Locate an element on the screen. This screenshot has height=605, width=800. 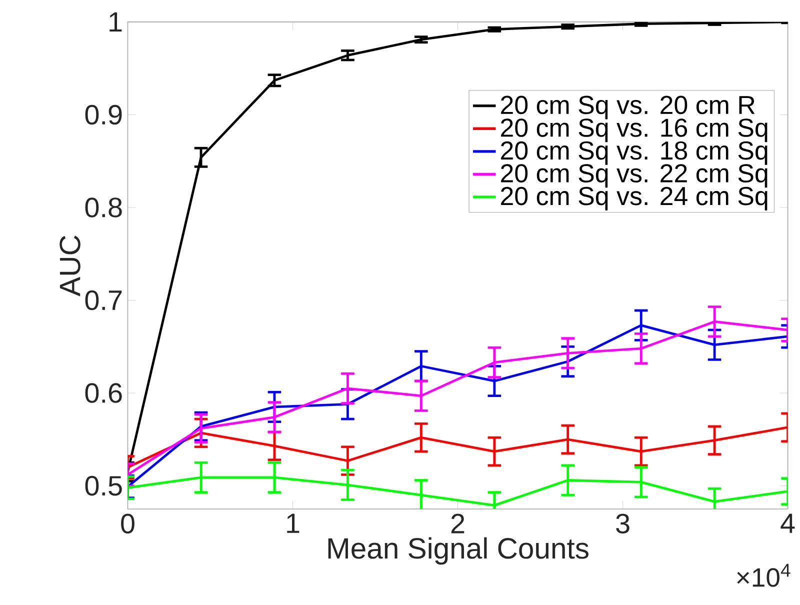
y-tick-label: 0.9 is located at coordinates (103, 114).